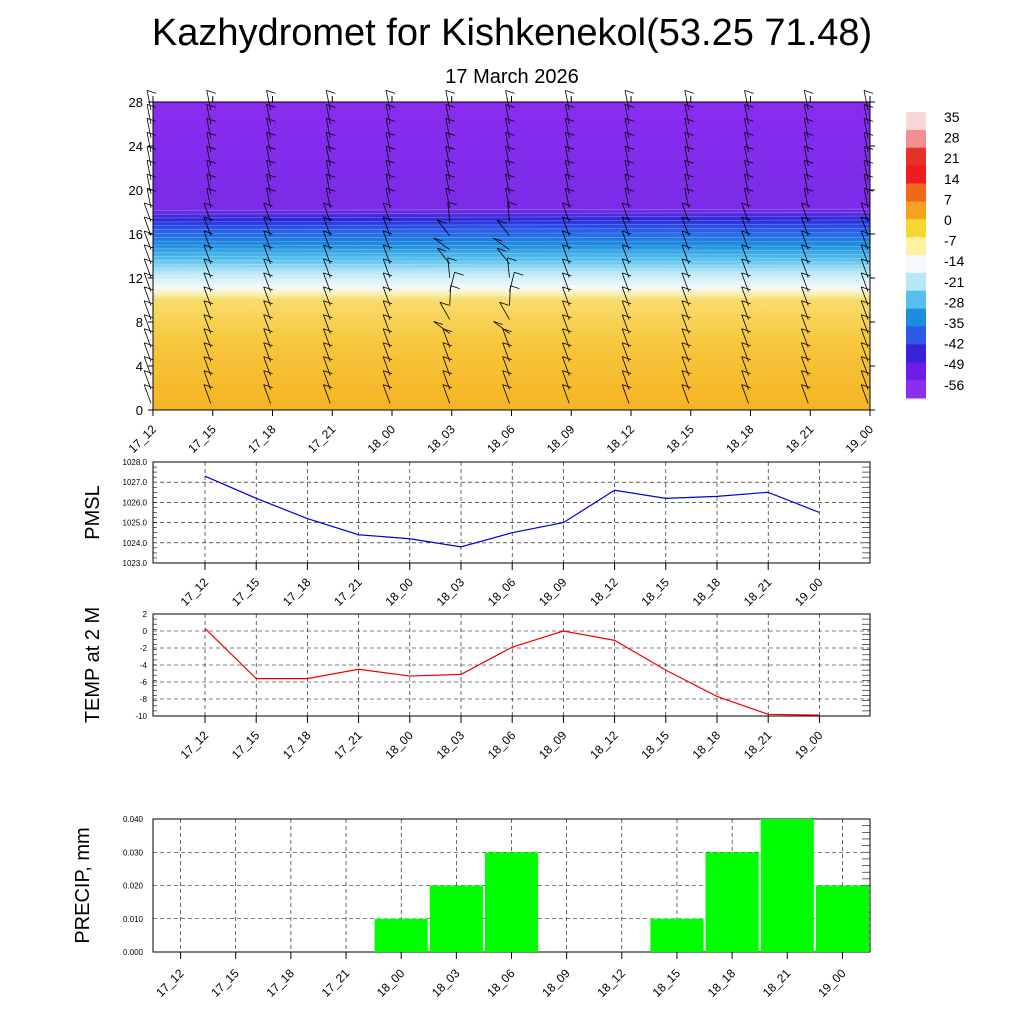 The width and height of the screenshot is (1024, 1024). I want to click on x-tick-label: 18_12, so click(621, 439).